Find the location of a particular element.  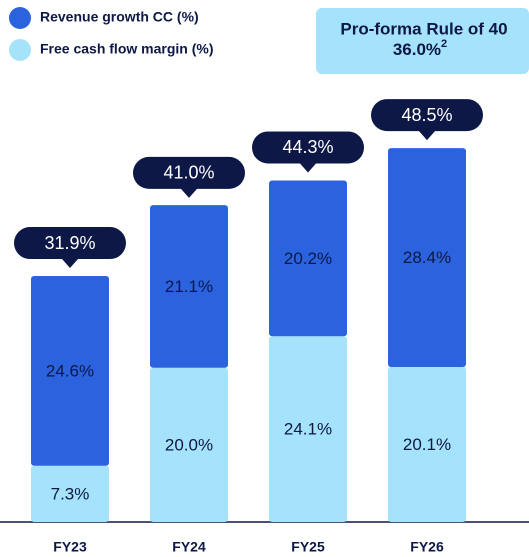

x-tick-label: FY25 is located at coordinates (308, 547).